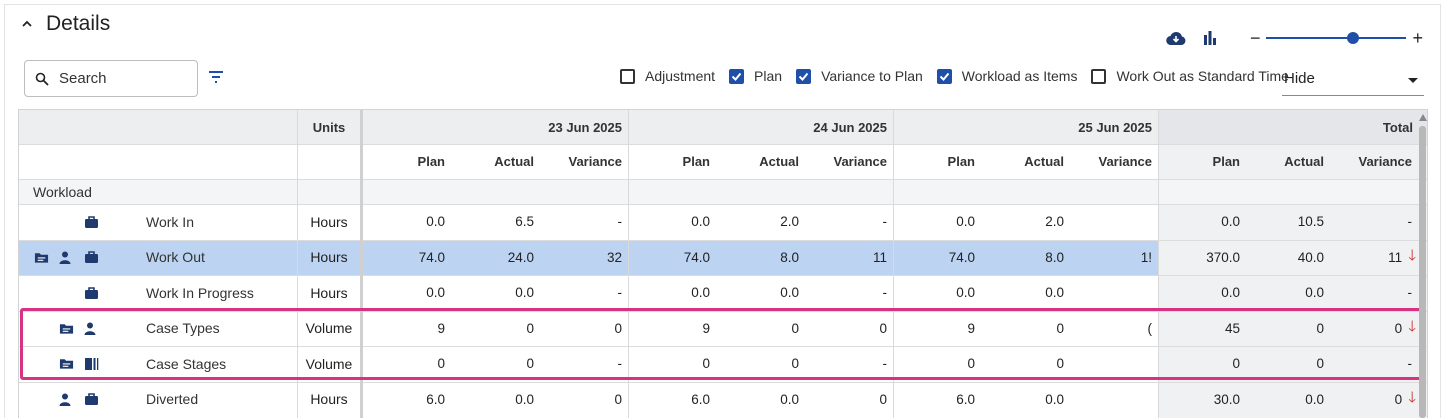 The image size is (1445, 418). What do you see at coordinates (1115, 127) in the screenshot?
I see `date-header: 25 Jun 2025` at bounding box center [1115, 127].